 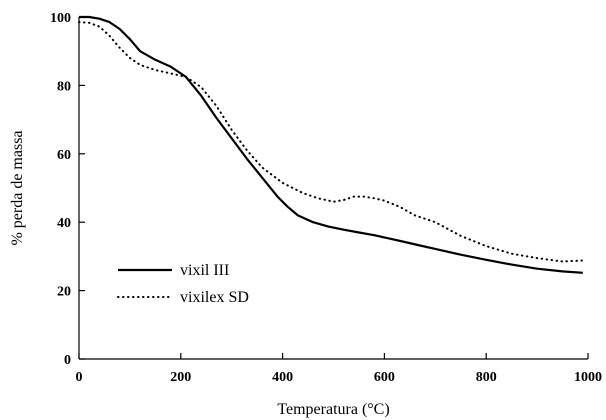 I want to click on x-axis-label: Temperatura (°C), so click(x=333, y=409).